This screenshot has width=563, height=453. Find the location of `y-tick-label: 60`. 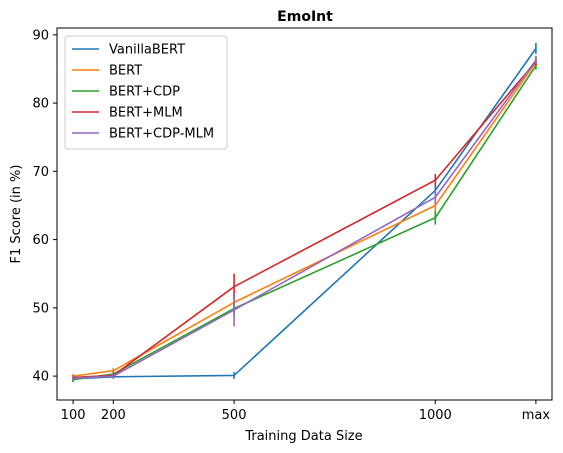

y-tick-label: 60 is located at coordinates (40, 240).